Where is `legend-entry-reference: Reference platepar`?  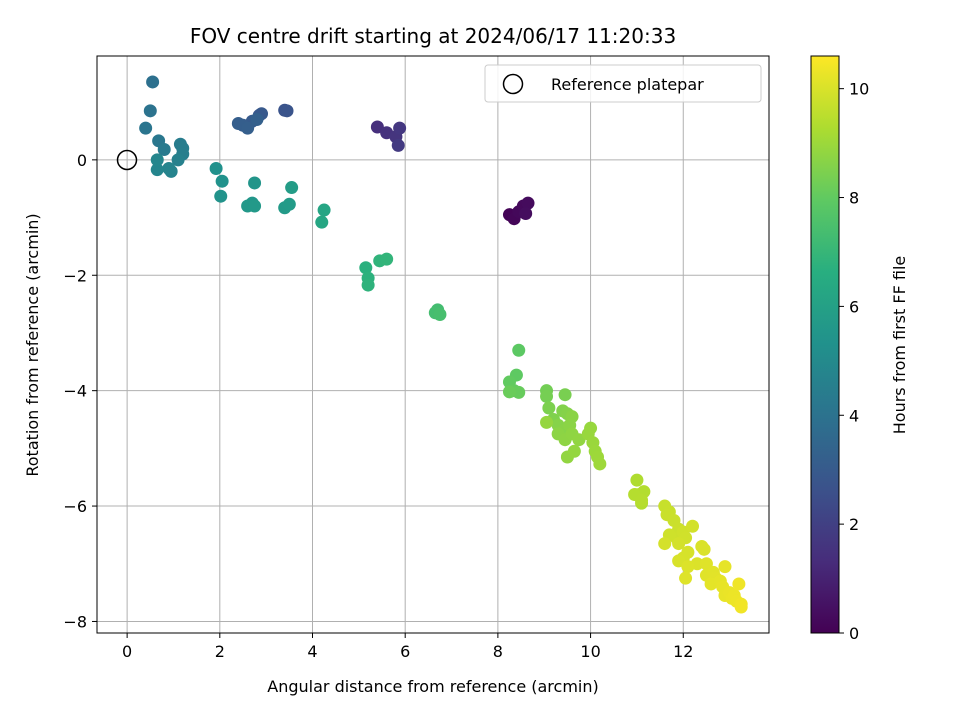 legend-entry-reference: Reference platepar is located at coordinates (627, 84).